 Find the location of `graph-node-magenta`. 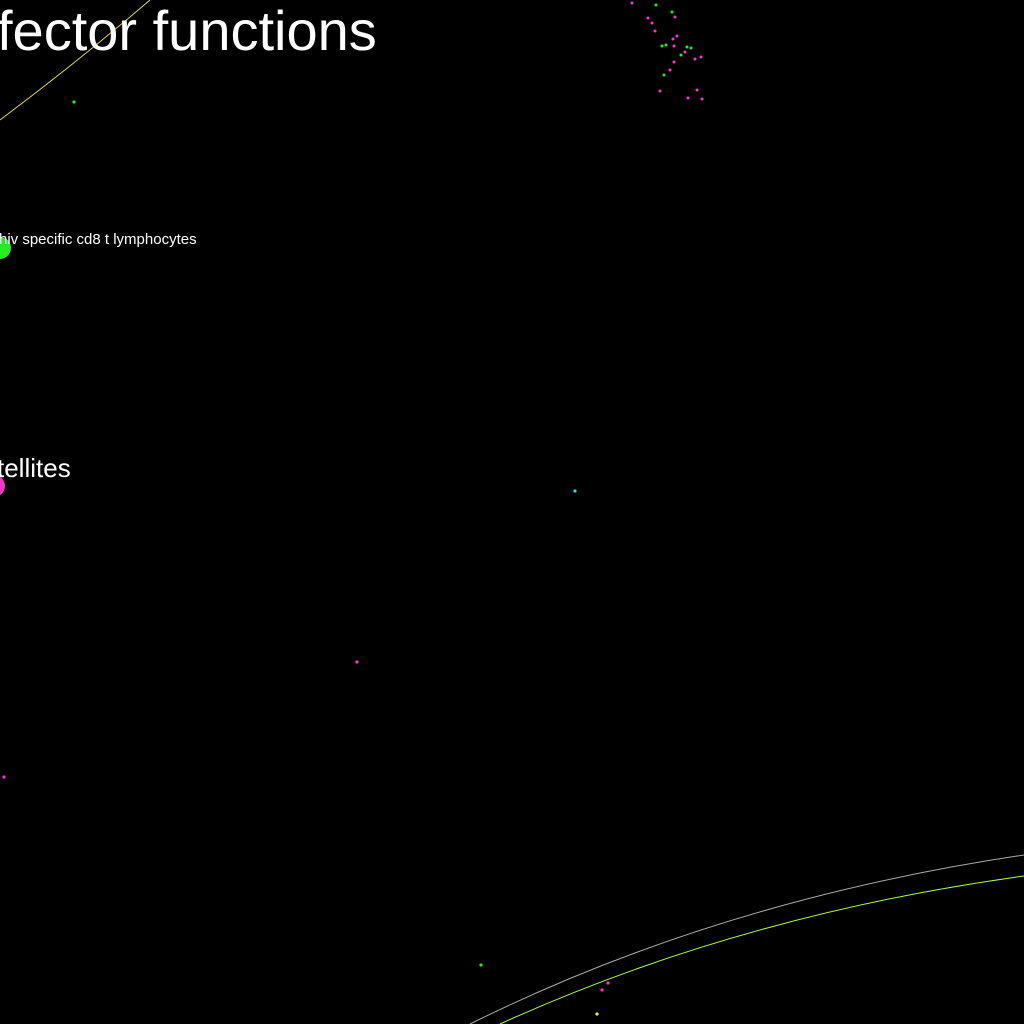

graph-node-magenta is located at coordinates (2, 486).